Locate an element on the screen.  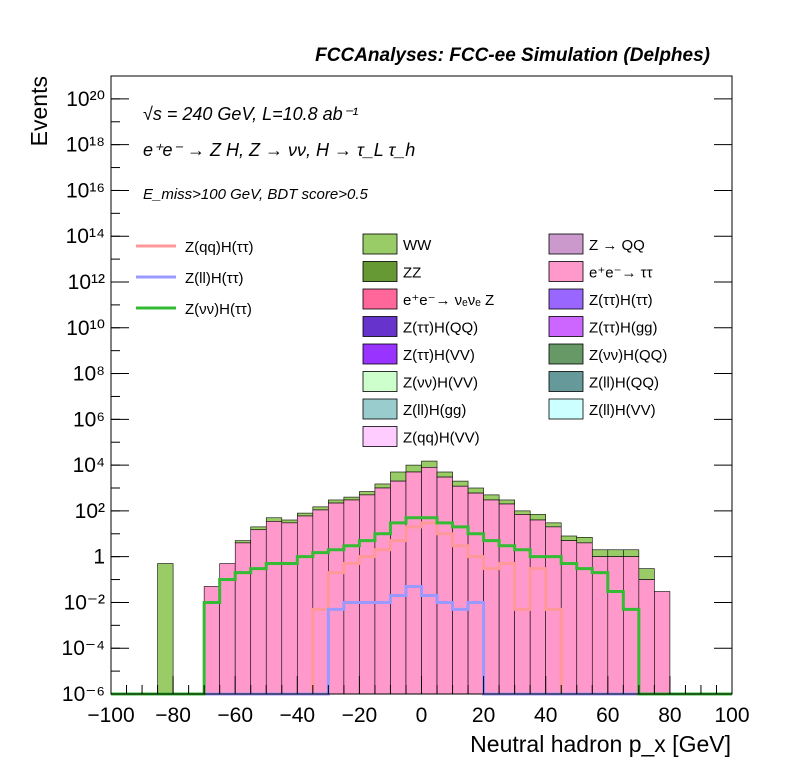
x-axis: −100 −80 −60 −40 −20 0 20 40 60 80 100 is located at coordinates (418, 701).